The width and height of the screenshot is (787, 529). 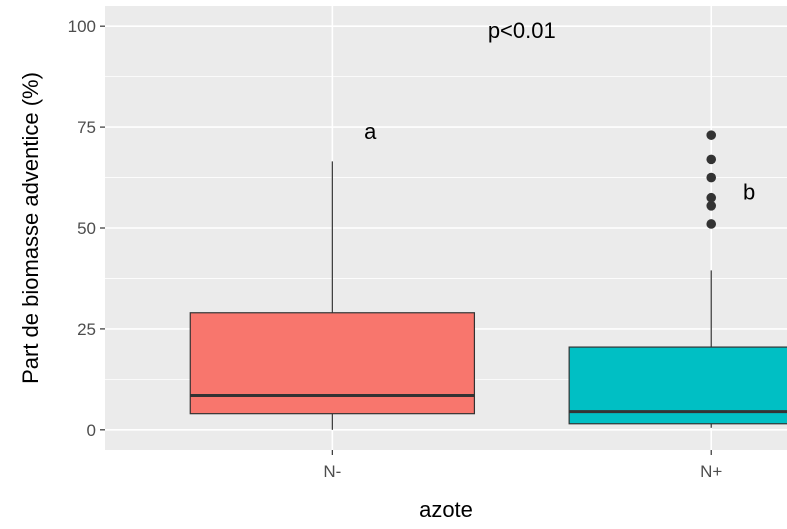 I want to click on y-tick-label: 50, so click(x=86, y=228).